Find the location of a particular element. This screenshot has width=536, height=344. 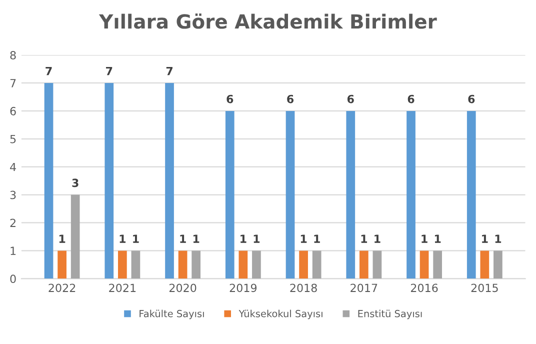

y-tick-label: 6 is located at coordinates (13, 111).